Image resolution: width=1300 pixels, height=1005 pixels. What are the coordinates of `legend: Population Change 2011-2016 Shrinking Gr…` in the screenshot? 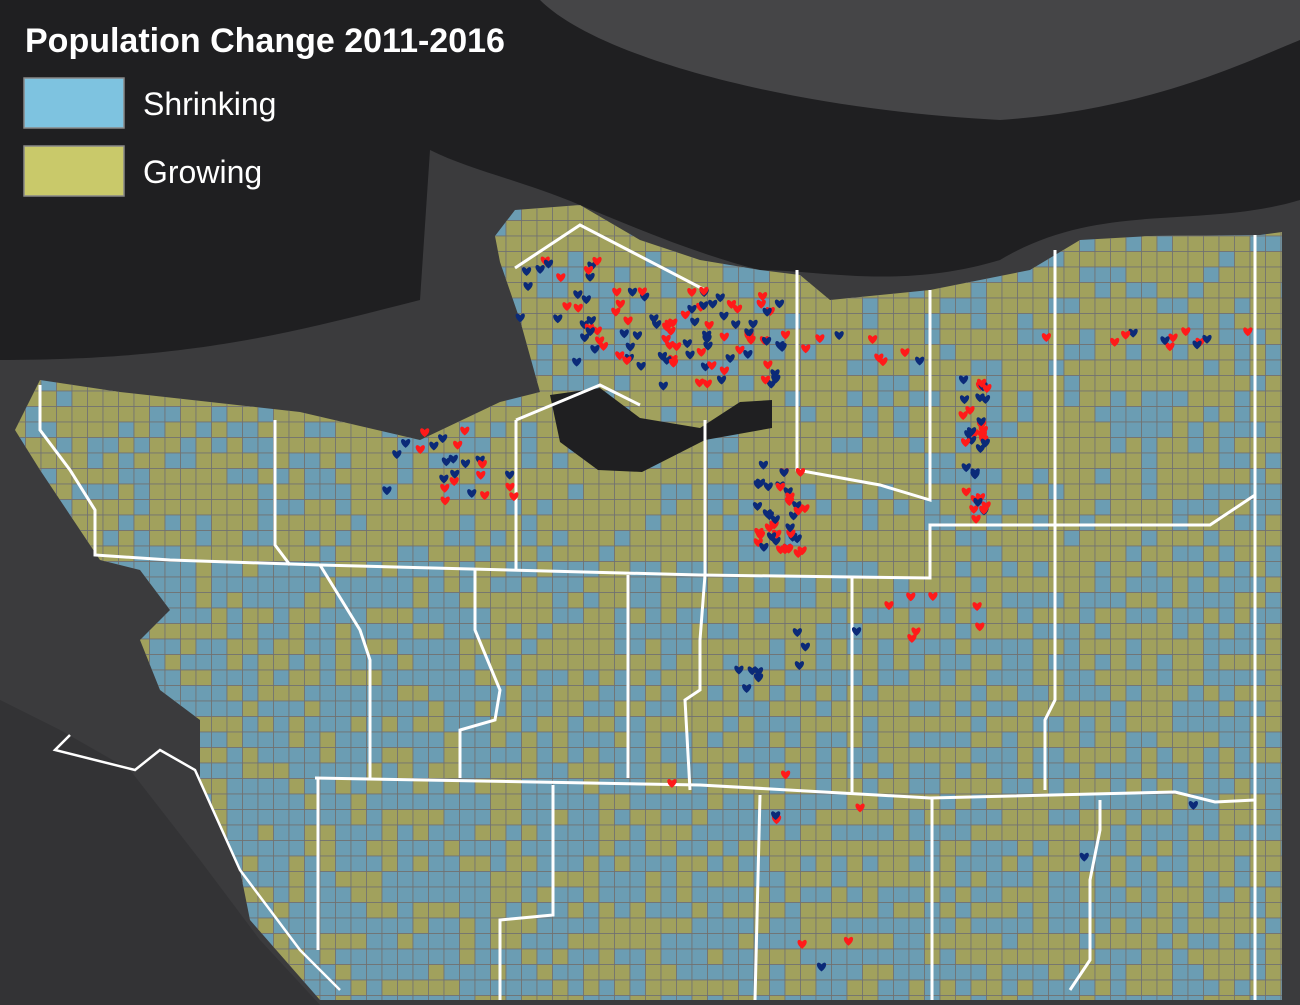 It's located at (264, 109).